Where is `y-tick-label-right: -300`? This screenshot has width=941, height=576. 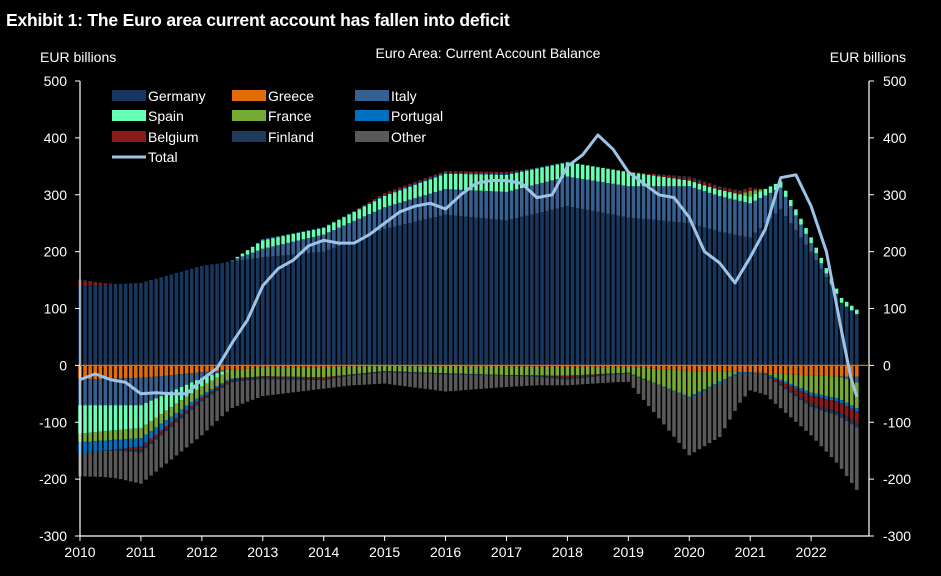
y-tick-label-right: -300 is located at coordinates (897, 536).